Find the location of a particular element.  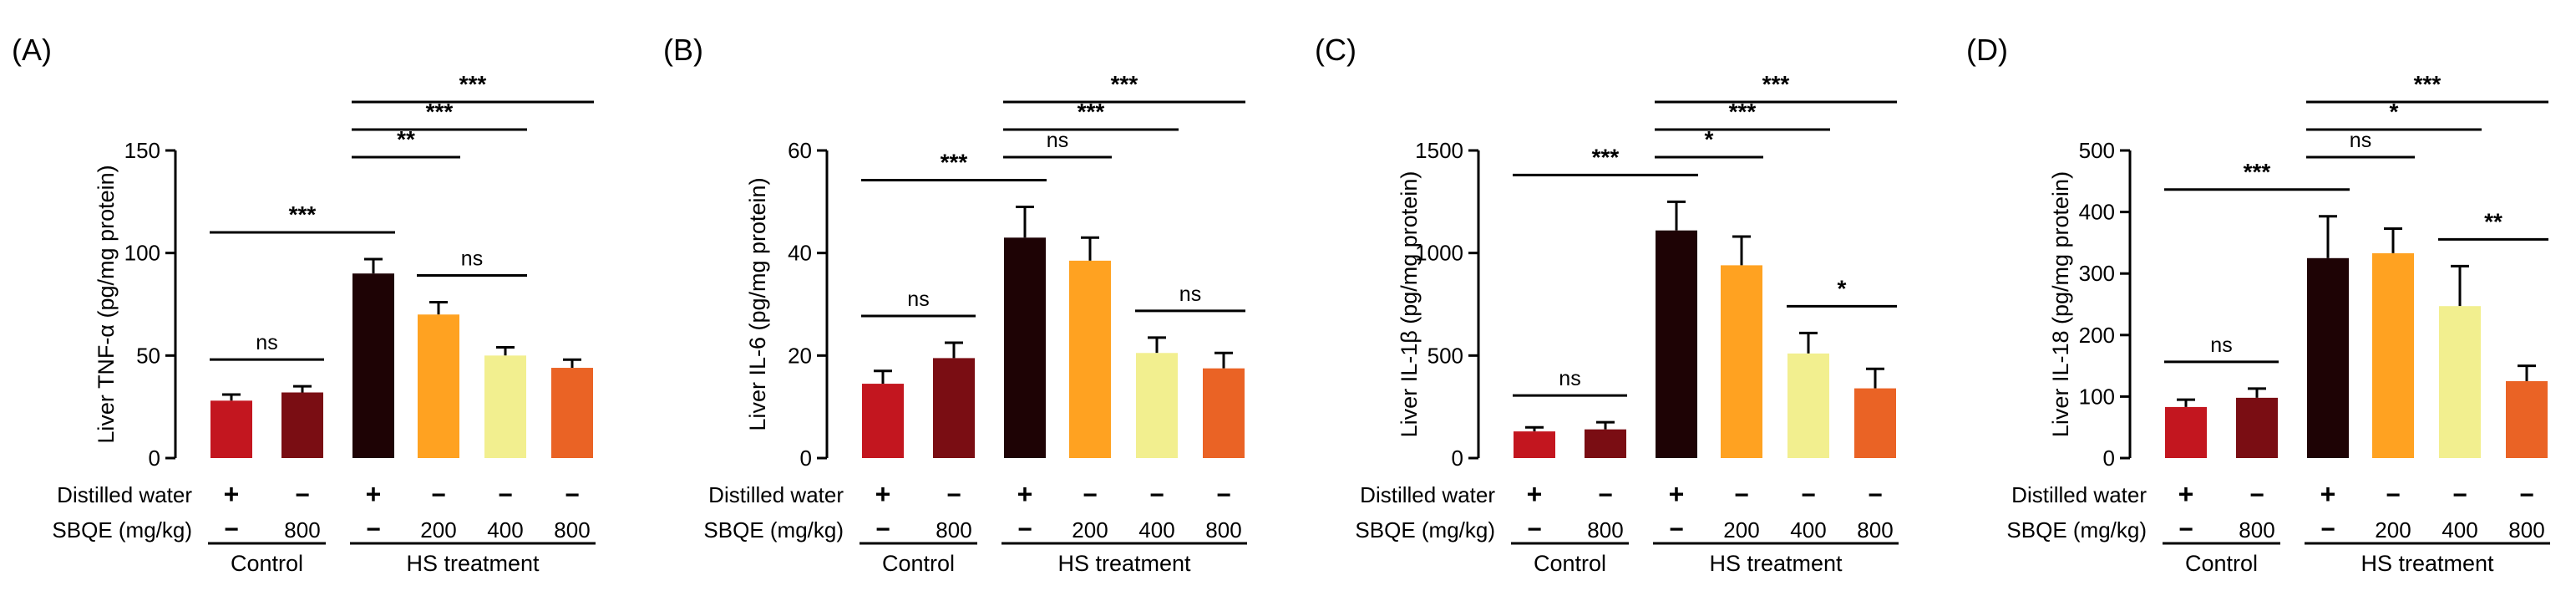

y-tick-label: 50 is located at coordinates (148, 355).